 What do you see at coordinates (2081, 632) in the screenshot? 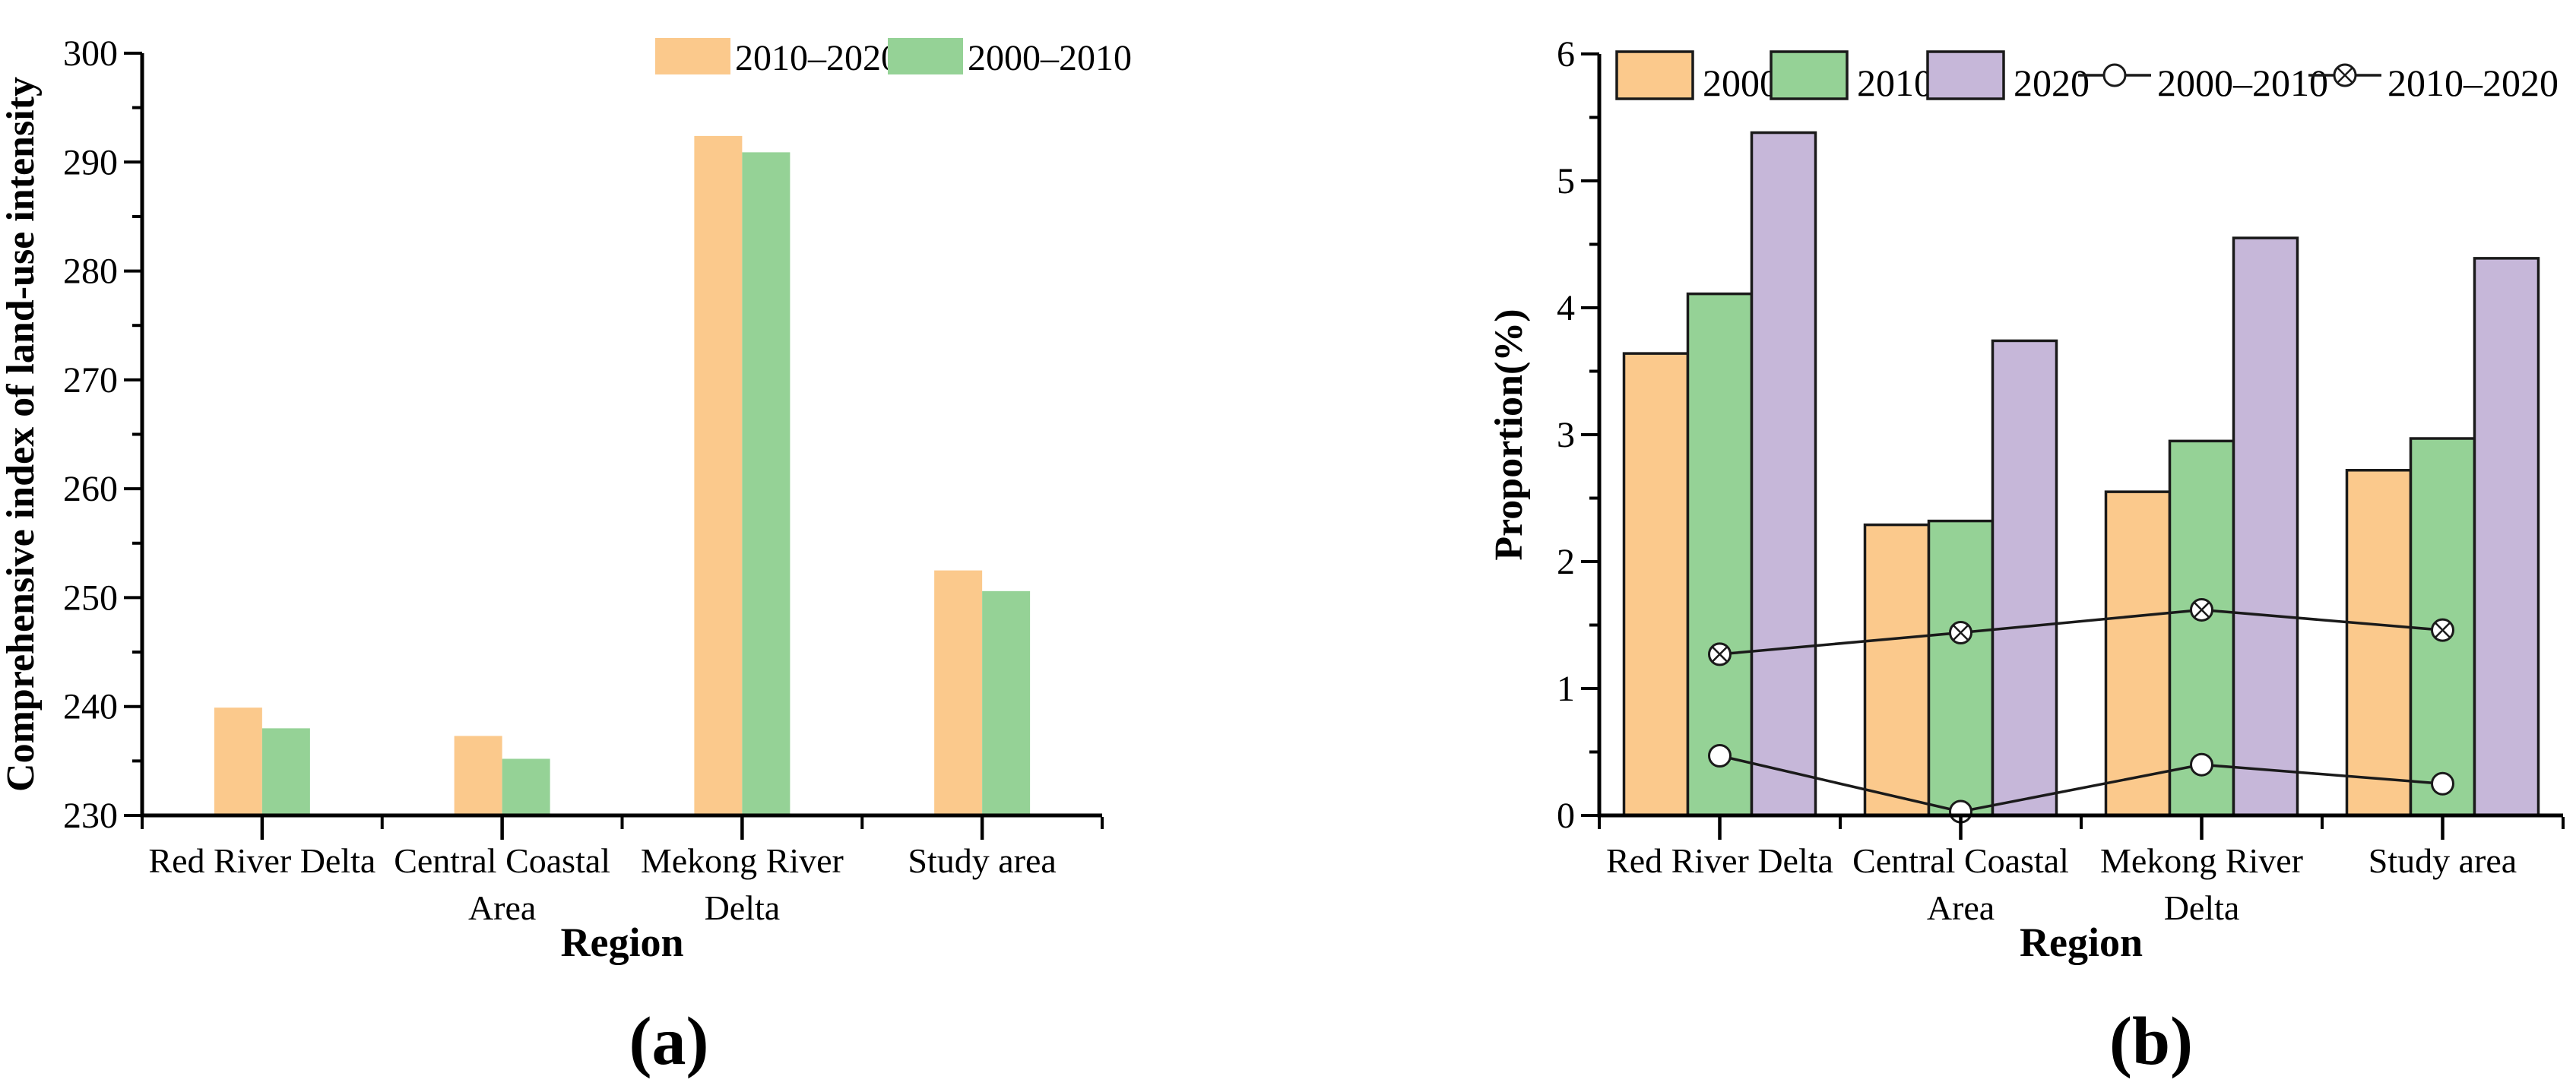
I see `line-2010–2020` at bounding box center [2081, 632].